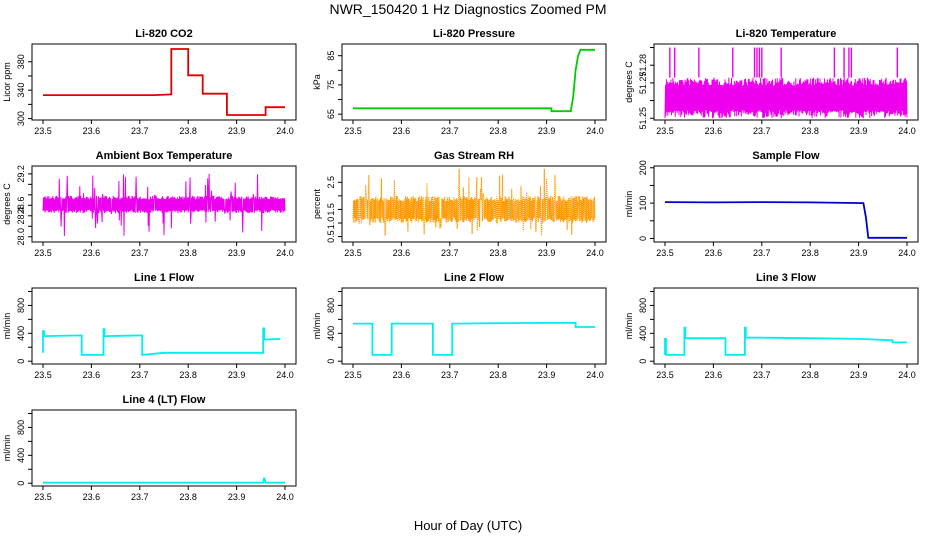 Image resolution: width=936 pixels, height=540 pixels. I want to click on y-tick-label: 75, so click(331, 85).